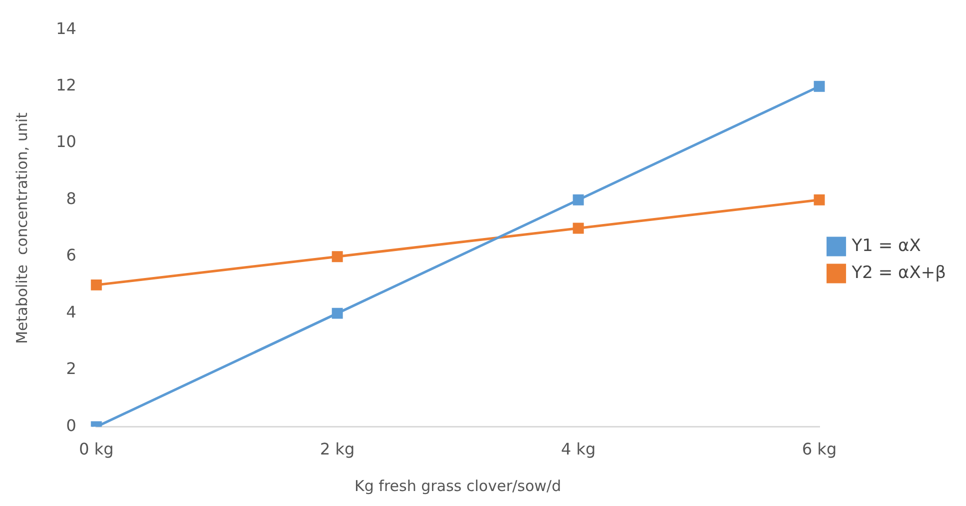 The width and height of the screenshot is (966, 506). Describe the element at coordinates (71, 425) in the screenshot. I see `y-tick-label: 0` at that location.